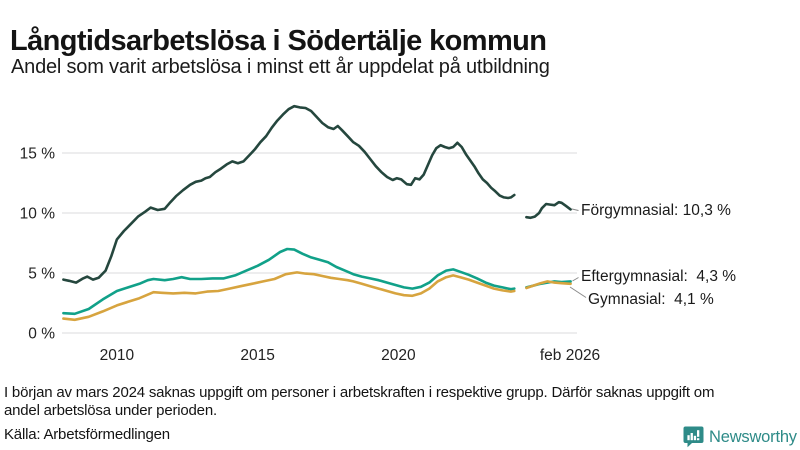  I want to click on newsworthy-wordmark: Newsworthy, so click(753, 436).